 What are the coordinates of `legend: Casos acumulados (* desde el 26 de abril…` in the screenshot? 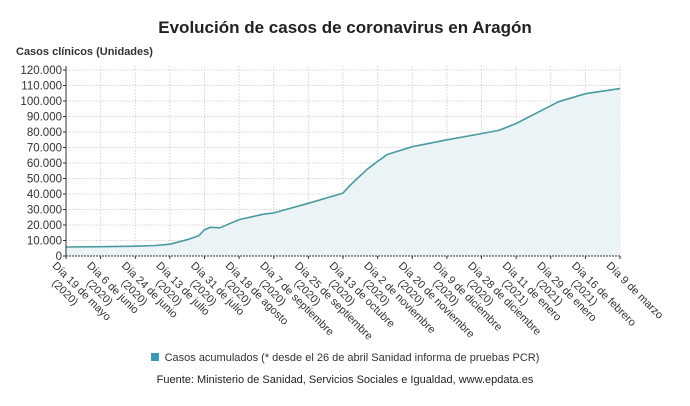 It's located at (345, 358).